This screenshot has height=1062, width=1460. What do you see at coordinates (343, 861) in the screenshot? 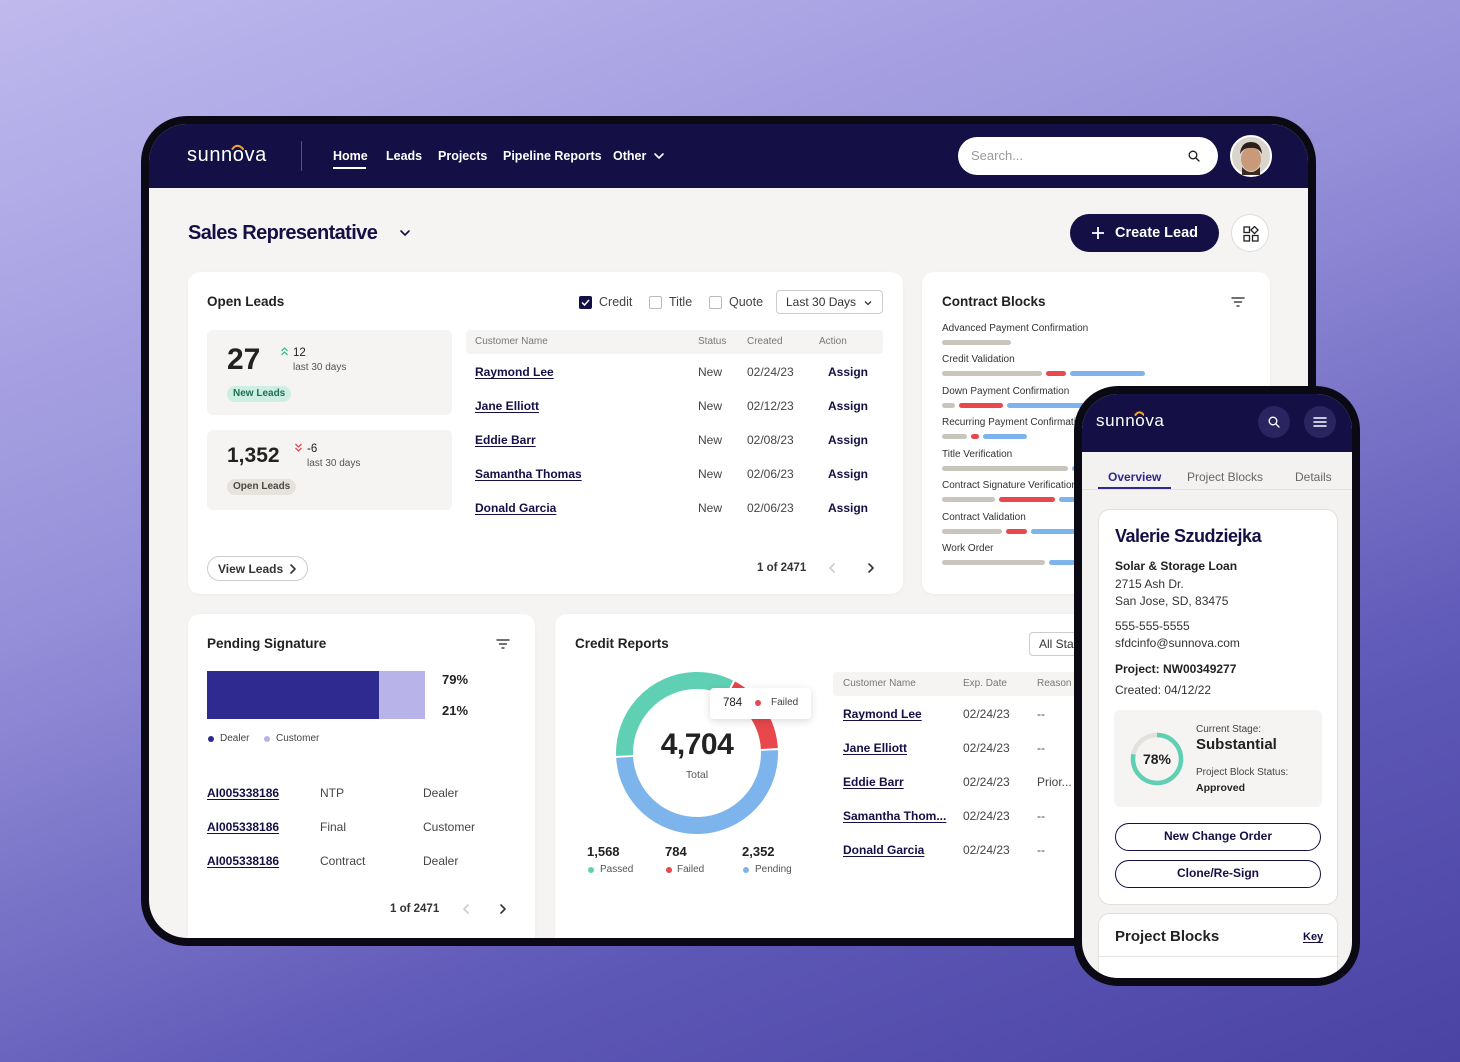
I see `table-cell: Contract` at bounding box center [343, 861].